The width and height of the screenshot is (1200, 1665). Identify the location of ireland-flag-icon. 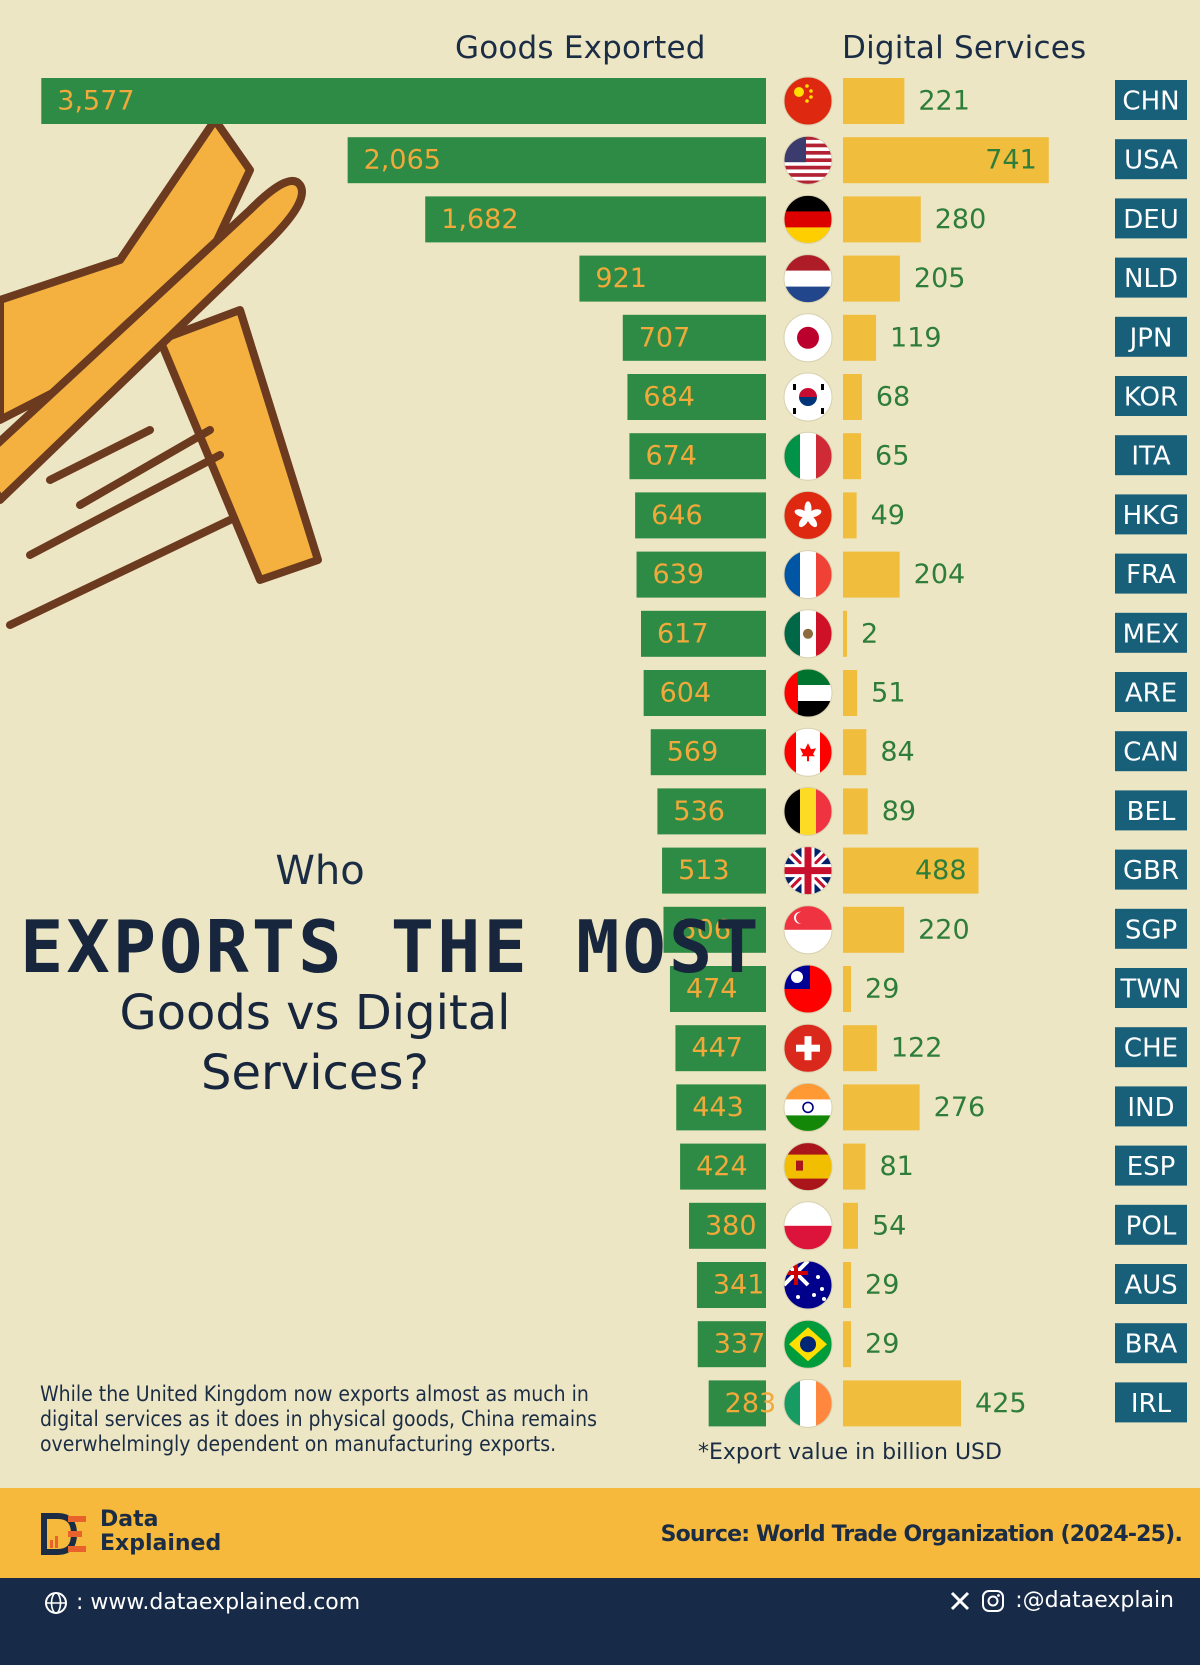
(808, 1403).